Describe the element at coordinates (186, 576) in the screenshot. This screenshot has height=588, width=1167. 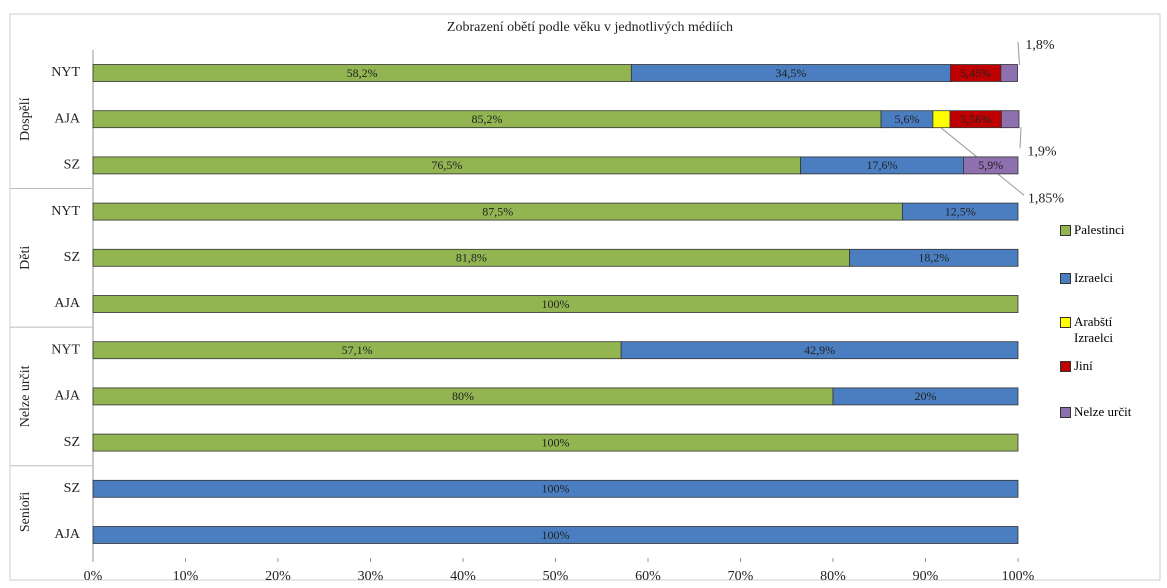
I see `x-tick-label: 10%` at that location.